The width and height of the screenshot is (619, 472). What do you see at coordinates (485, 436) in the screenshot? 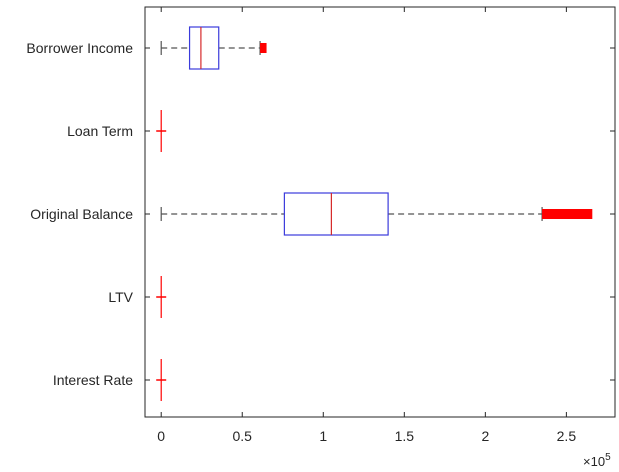
I see `x-tick-label: 2` at bounding box center [485, 436].